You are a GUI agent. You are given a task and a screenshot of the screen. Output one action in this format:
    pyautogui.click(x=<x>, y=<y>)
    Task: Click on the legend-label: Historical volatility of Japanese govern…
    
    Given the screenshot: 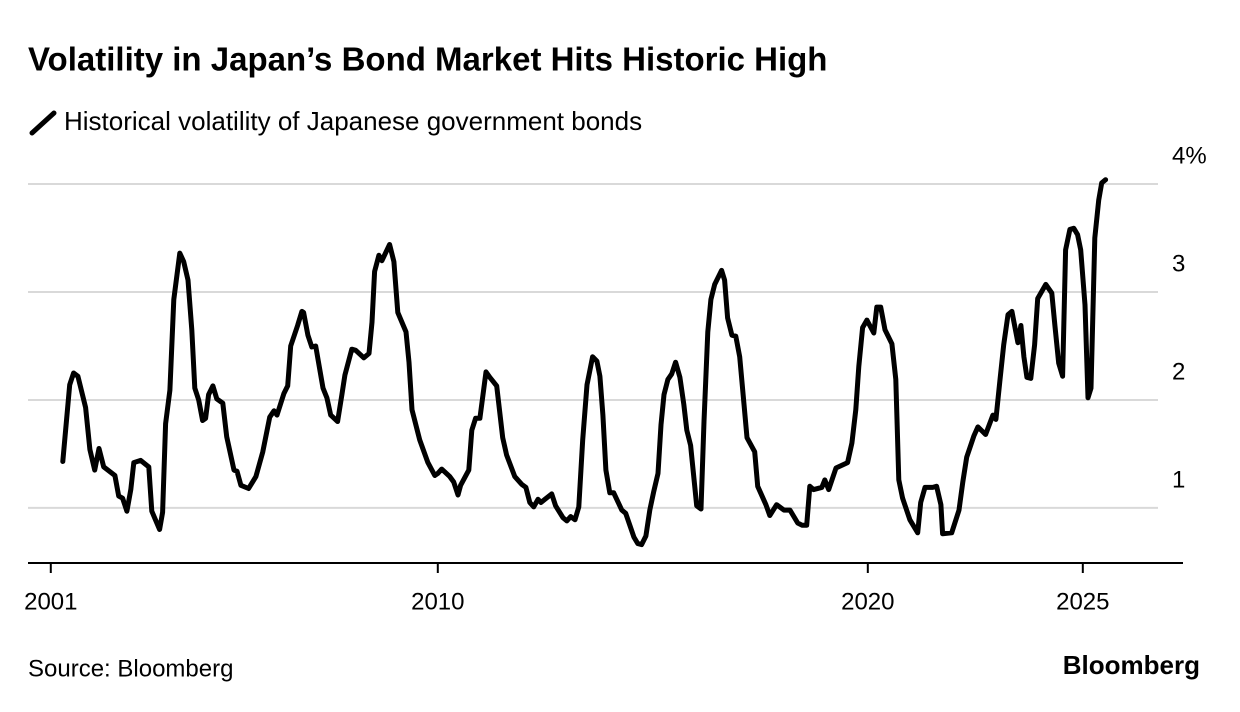 What is the action you would take?
    pyautogui.click(x=353, y=121)
    